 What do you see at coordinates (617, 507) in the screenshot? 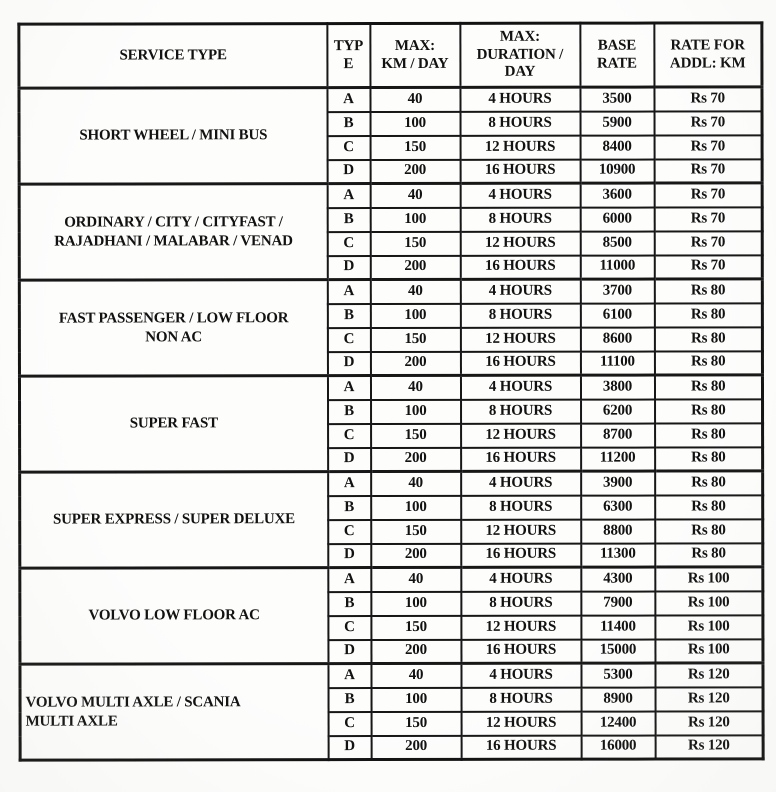
I see `base-rate-cell: 6300` at bounding box center [617, 507].